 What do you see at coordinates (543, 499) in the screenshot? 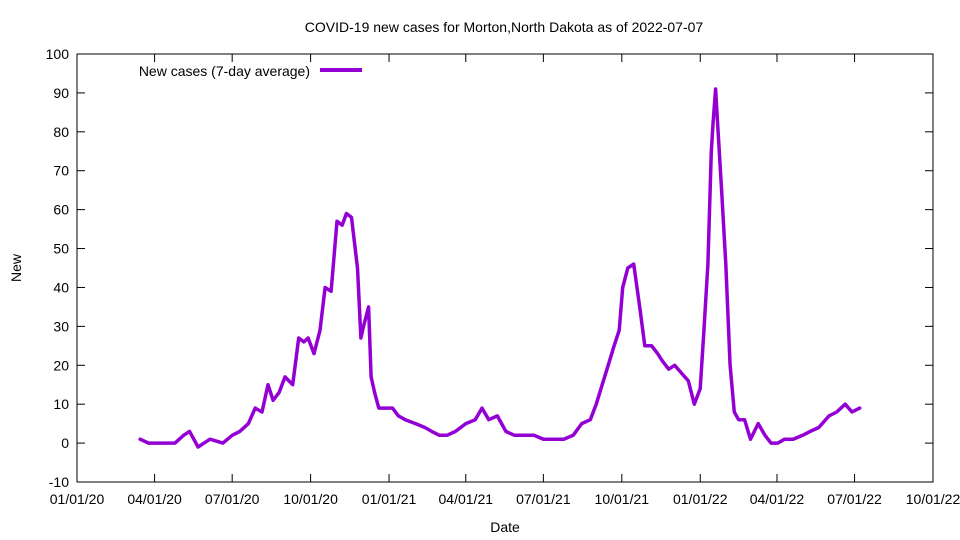
I see `x-tick-label: 07/01/21` at bounding box center [543, 499].